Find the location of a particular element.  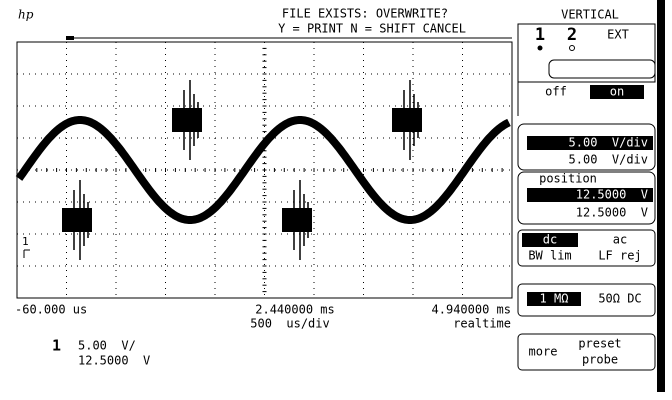

coupling-option: dc is located at coordinates (550, 240).